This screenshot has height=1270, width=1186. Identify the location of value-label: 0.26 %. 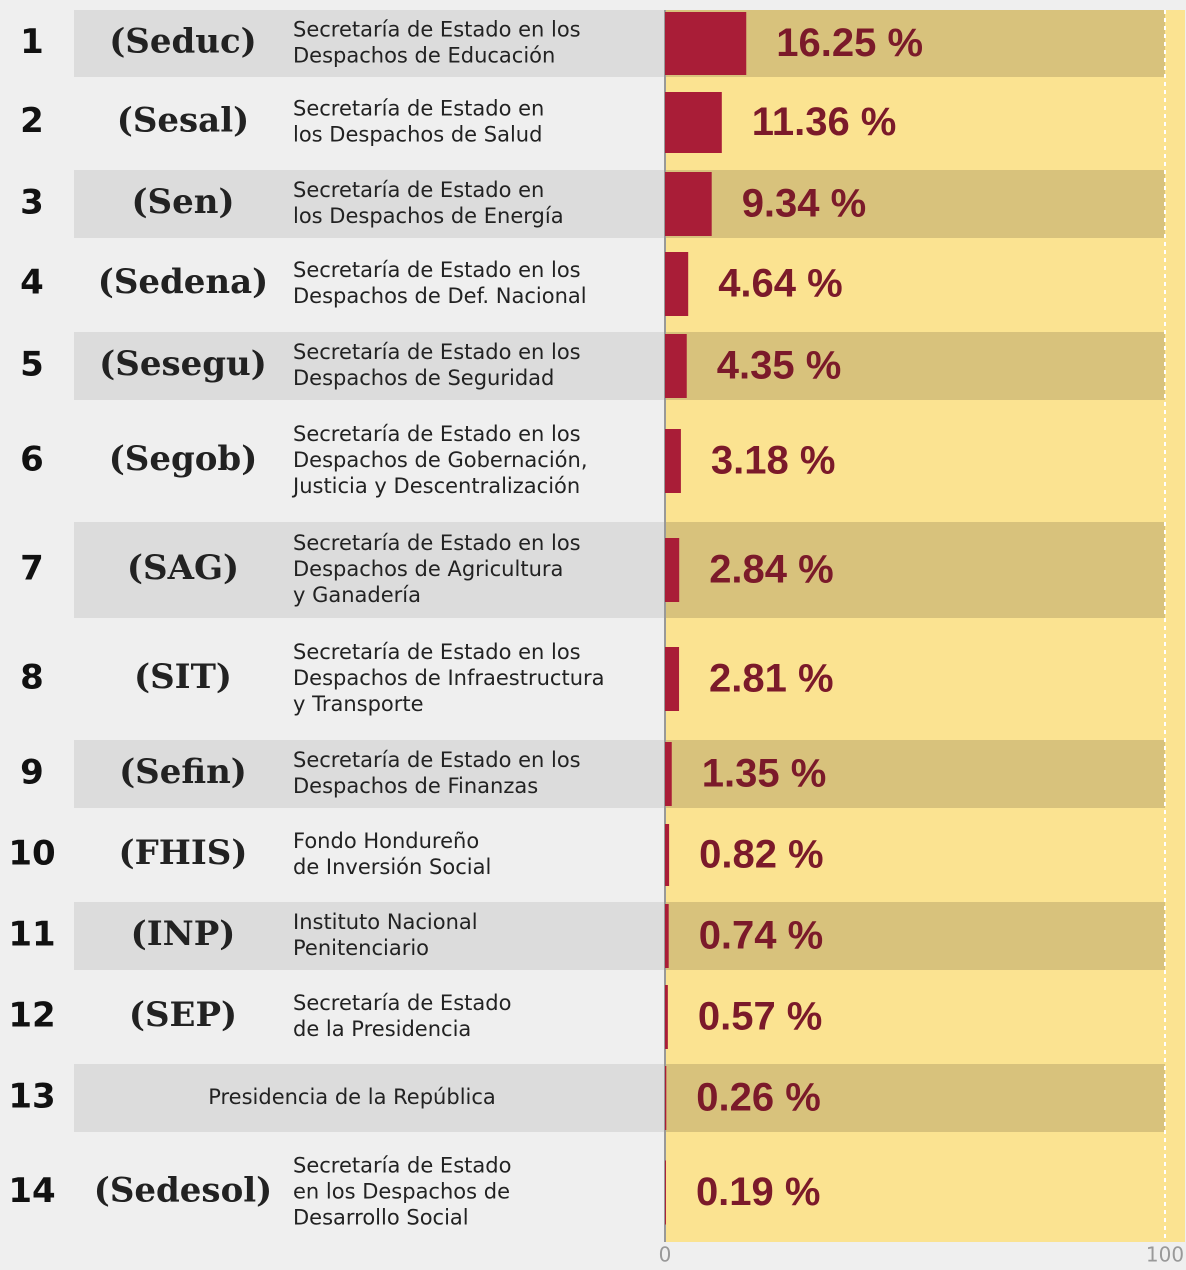
(758, 1098).